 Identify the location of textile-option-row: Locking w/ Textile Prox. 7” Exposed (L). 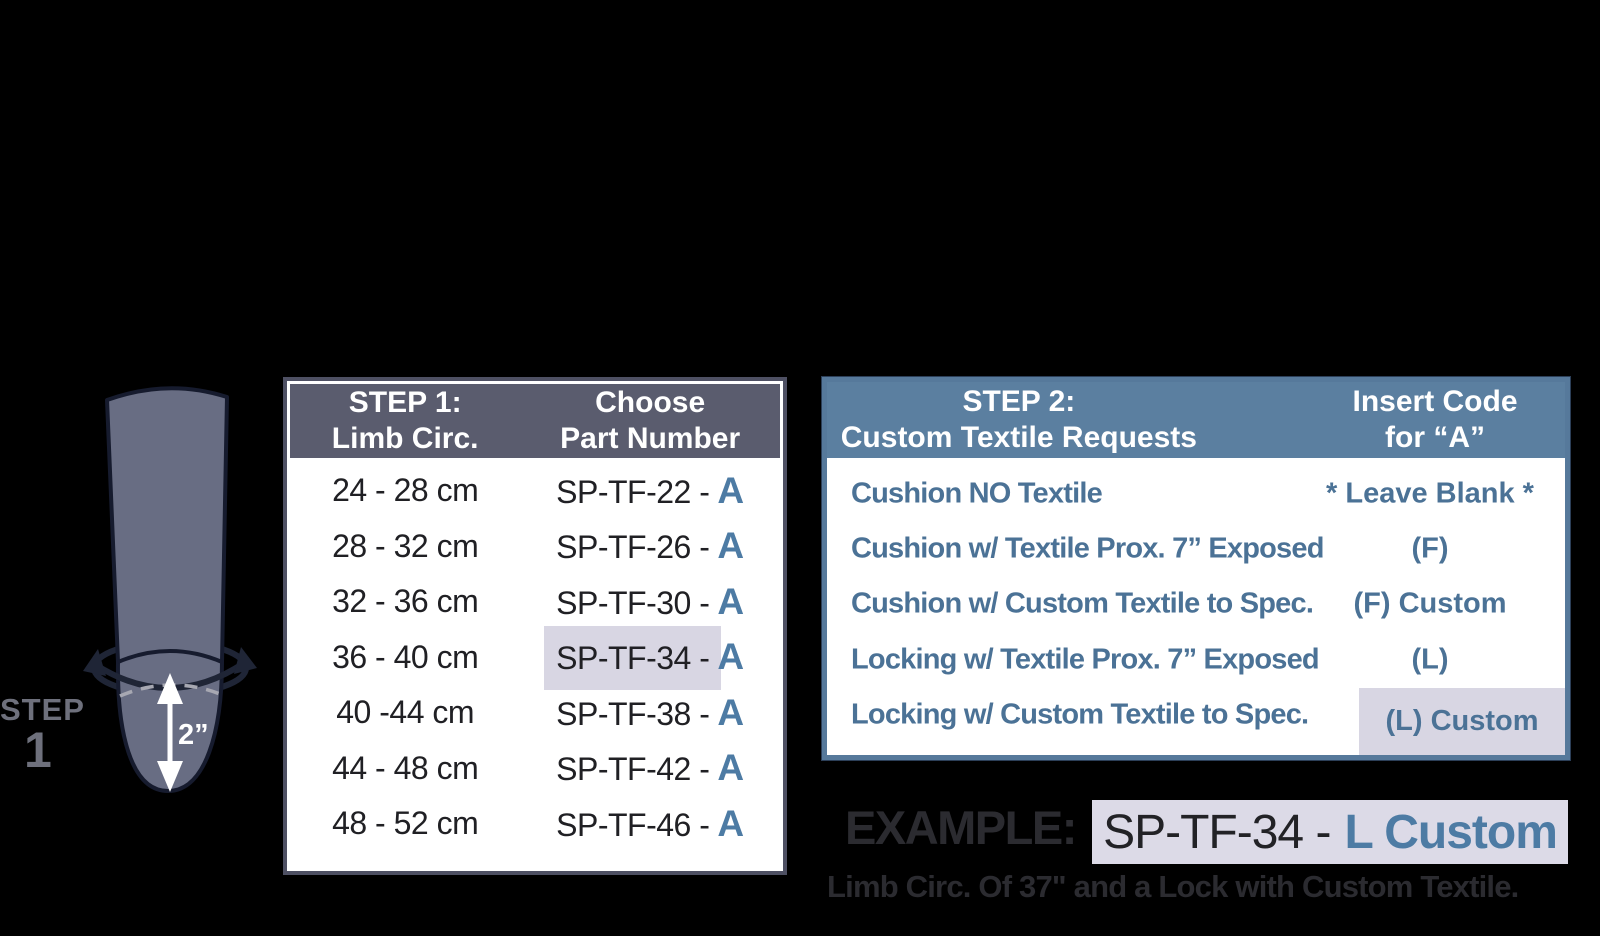
(1196, 659).